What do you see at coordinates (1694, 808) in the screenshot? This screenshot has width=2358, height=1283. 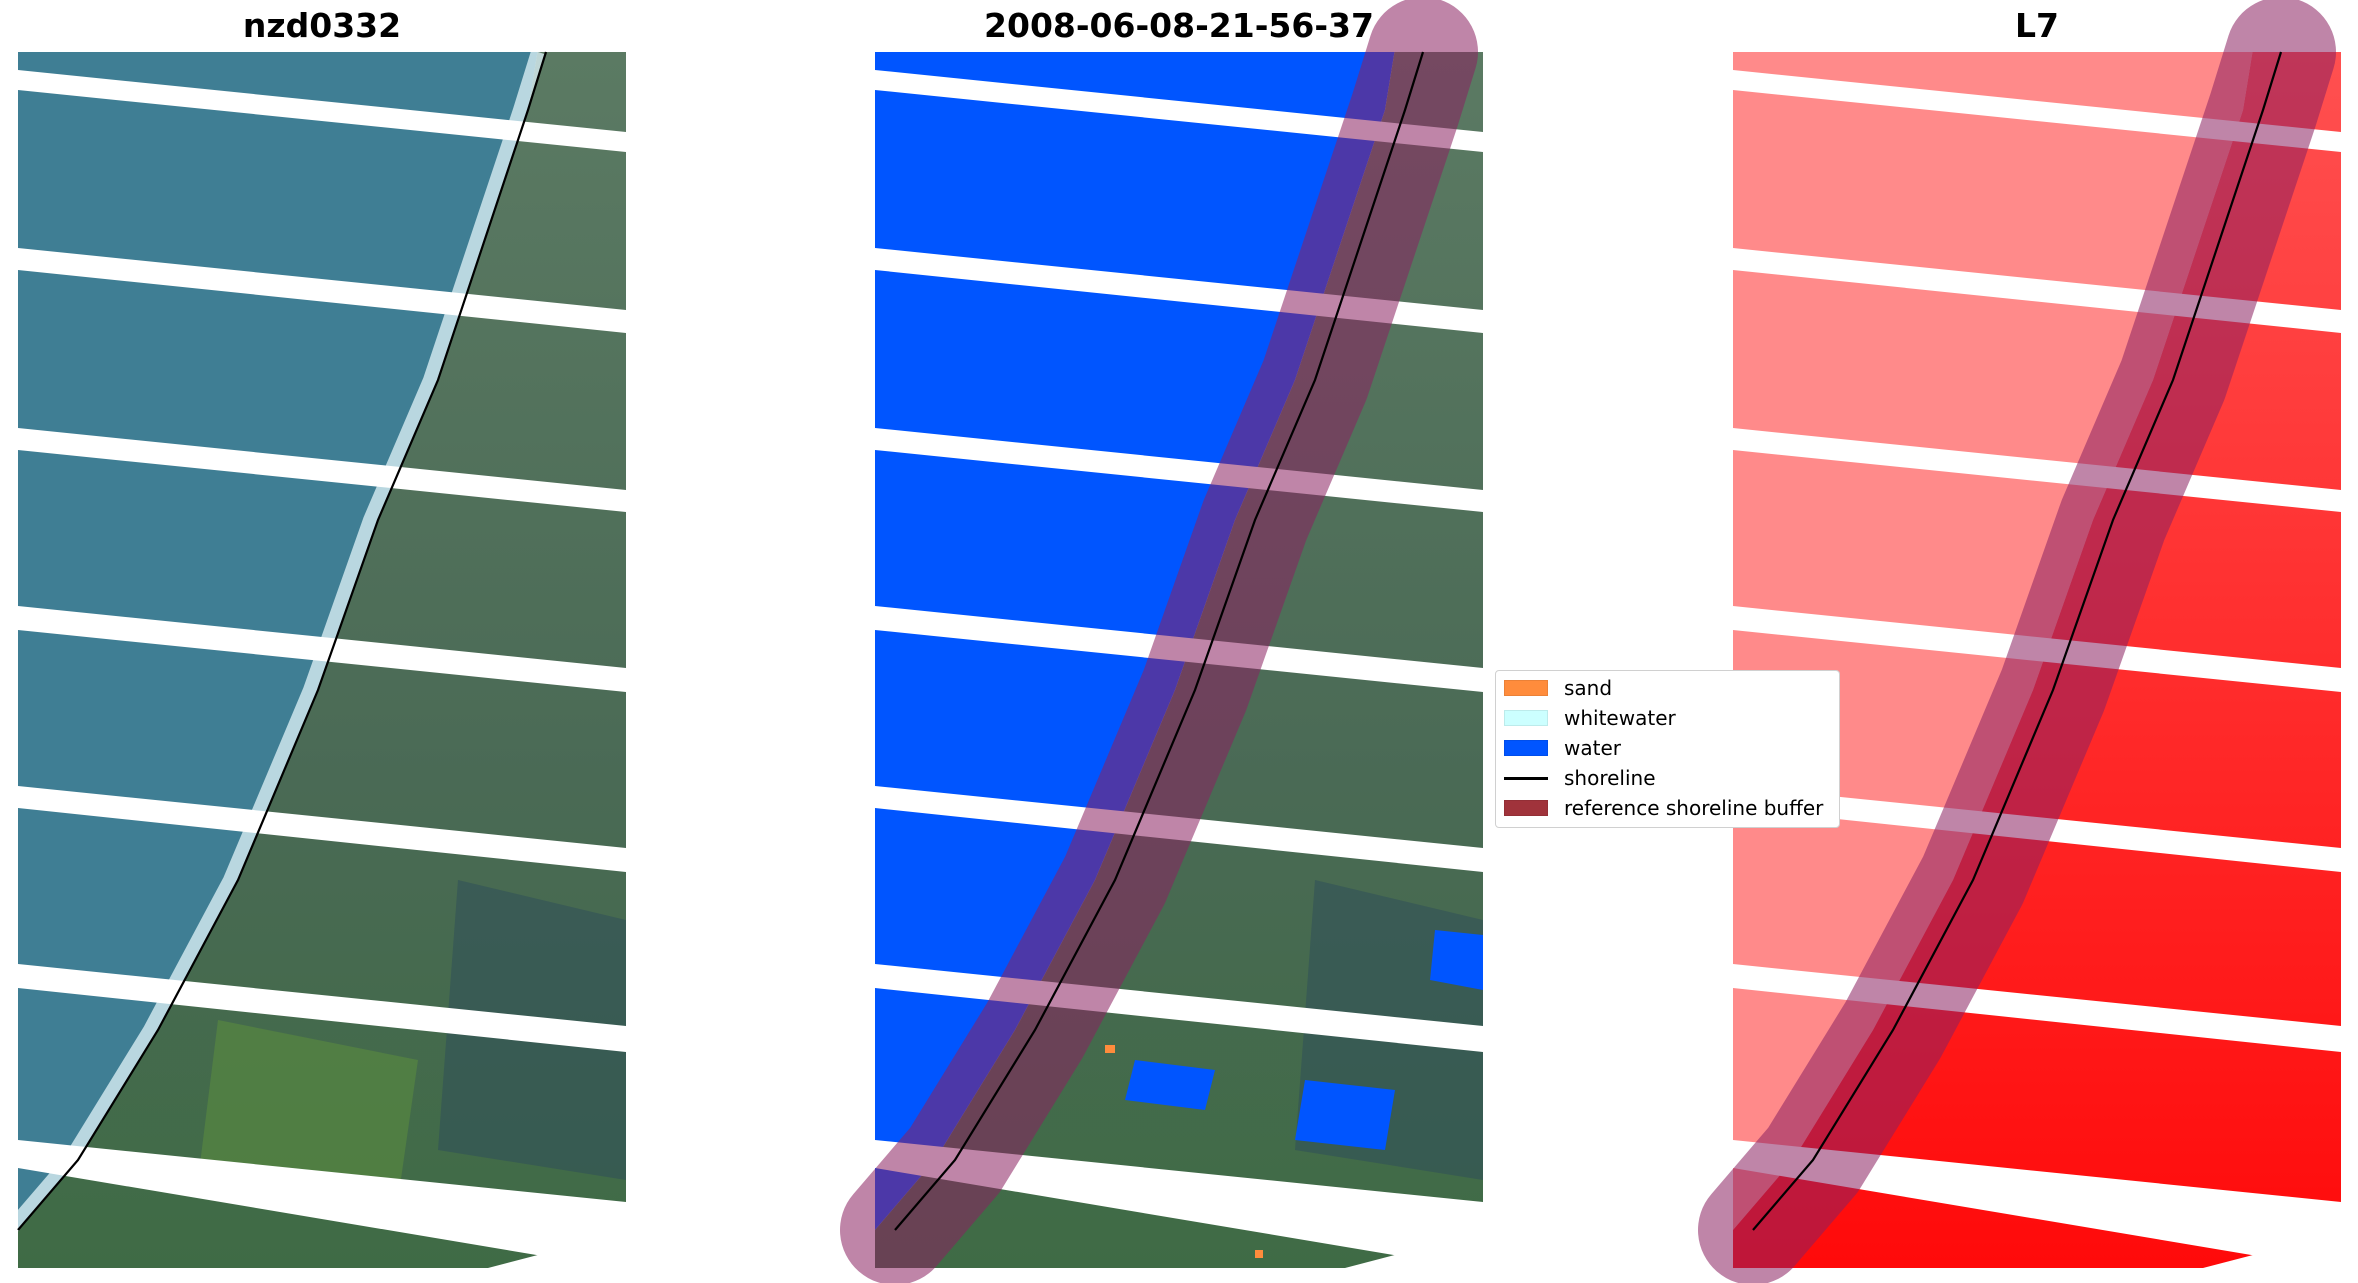 I see `legend-label: reference shoreline buffer` at bounding box center [1694, 808].